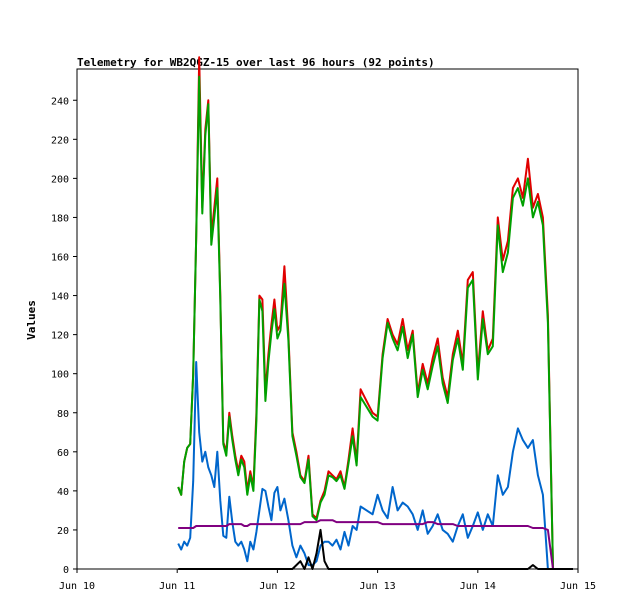 This screenshot has width=618, height=610. I want to click on x-tick-label: Jun 15, so click(578, 586).